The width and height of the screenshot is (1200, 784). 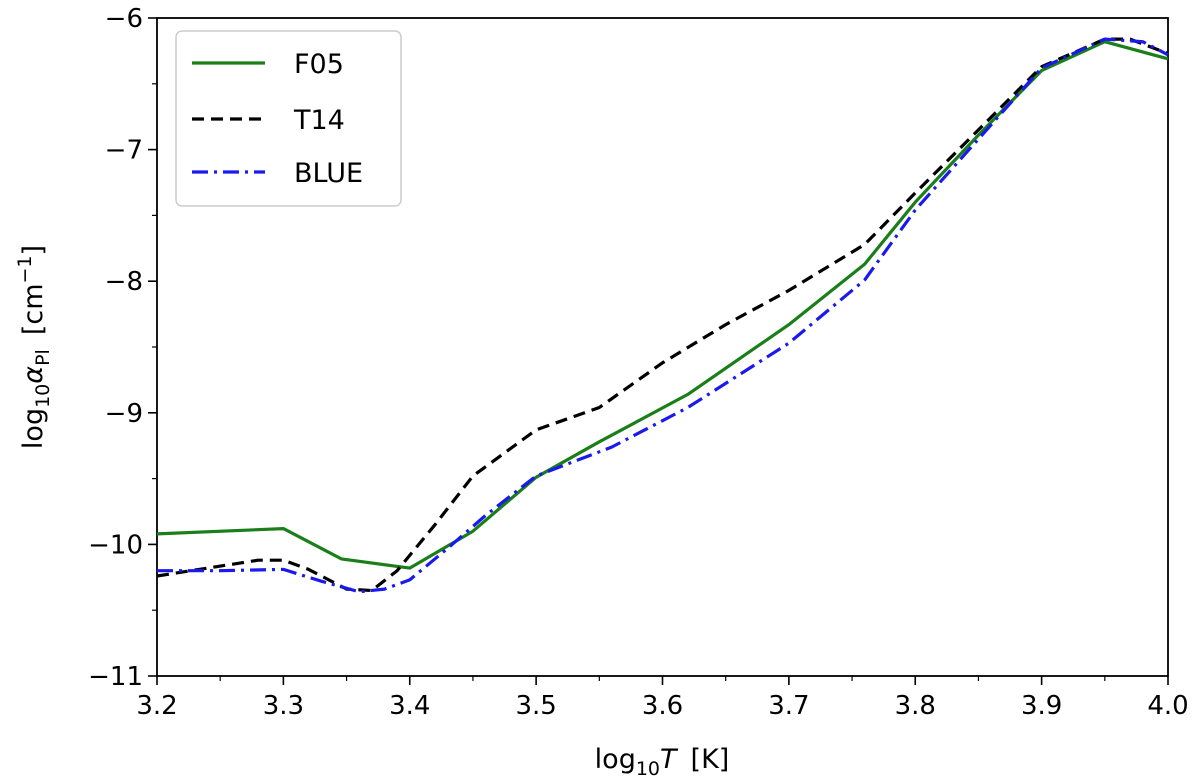 What do you see at coordinates (535, 706) in the screenshot?
I see `x-tick-label: 3.5` at bounding box center [535, 706].